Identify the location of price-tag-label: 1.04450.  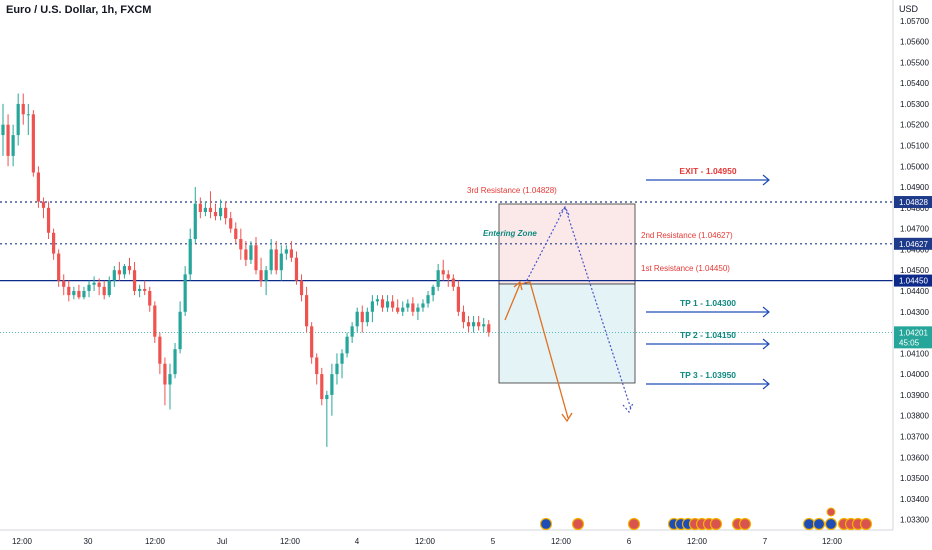
(913, 281).